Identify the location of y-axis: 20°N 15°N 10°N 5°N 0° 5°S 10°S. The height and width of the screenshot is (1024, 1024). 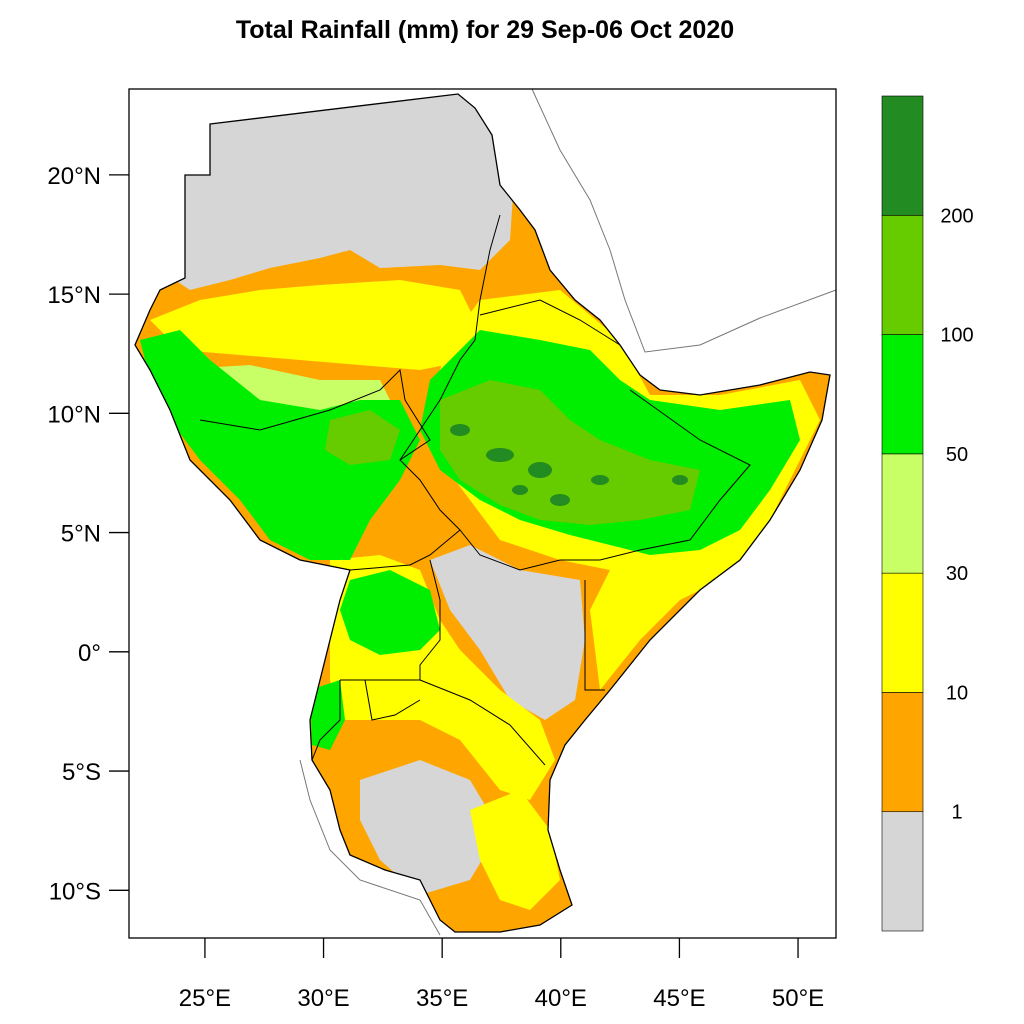
(88, 534).